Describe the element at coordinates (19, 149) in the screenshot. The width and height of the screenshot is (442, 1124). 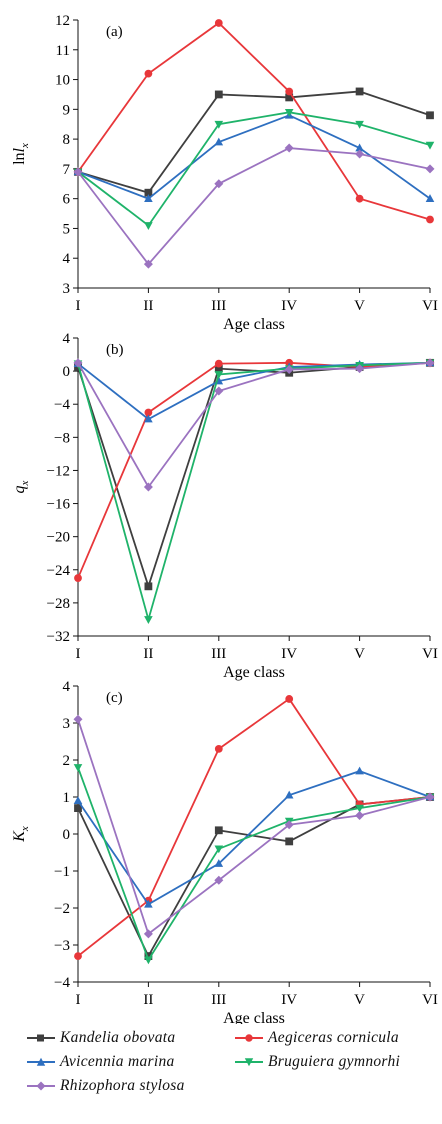
I see `y-axis-label-l: l` at that location.